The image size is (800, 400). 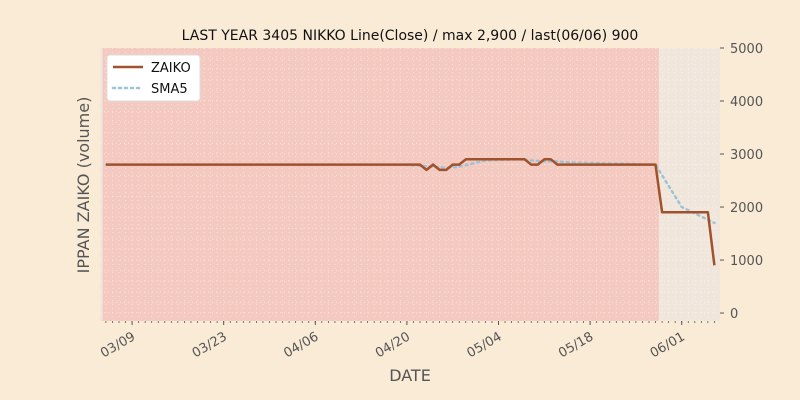 What do you see at coordinates (485, 345) in the screenshot?
I see `x-tick-label: 05/04` at bounding box center [485, 345].